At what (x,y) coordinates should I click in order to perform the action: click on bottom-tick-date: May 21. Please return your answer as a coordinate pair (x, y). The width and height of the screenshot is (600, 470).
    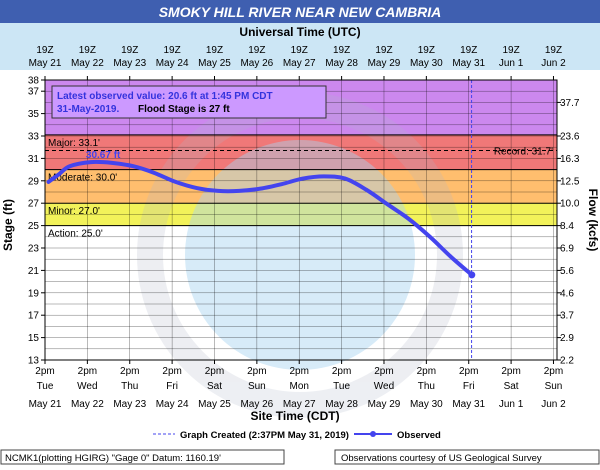
    Looking at the image, I should click on (45, 404).